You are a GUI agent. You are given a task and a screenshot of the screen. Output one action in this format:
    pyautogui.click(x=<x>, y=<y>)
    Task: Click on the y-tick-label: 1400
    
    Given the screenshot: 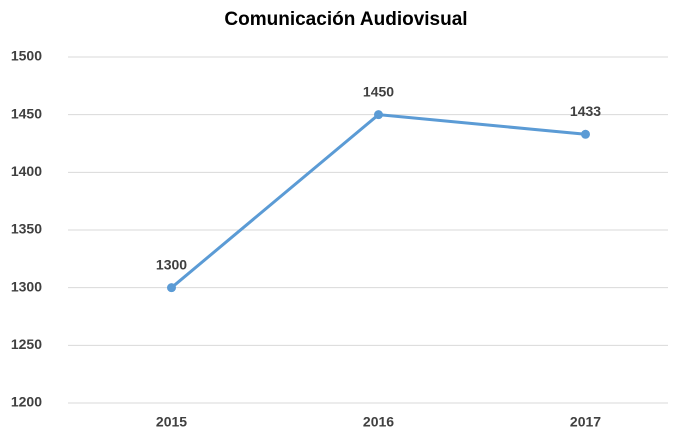 What is the action you would take?
    pyautogui.click(x=26, y=171)
    